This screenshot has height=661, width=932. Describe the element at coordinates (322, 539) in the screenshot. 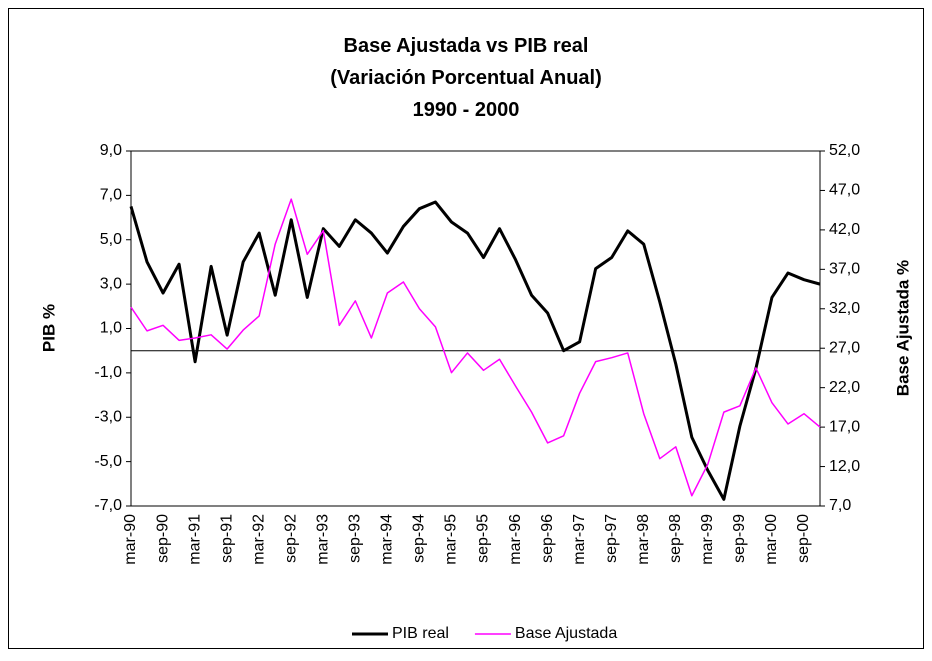

I see `x-tick-label: mar-93` at that location.